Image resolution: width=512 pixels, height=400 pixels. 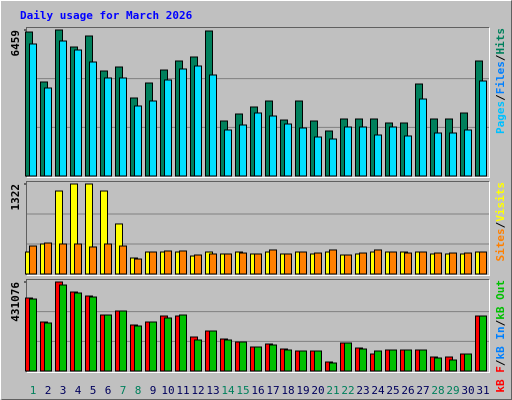 I want to click on y-max-label: 1322, so click(x=15, y=197).